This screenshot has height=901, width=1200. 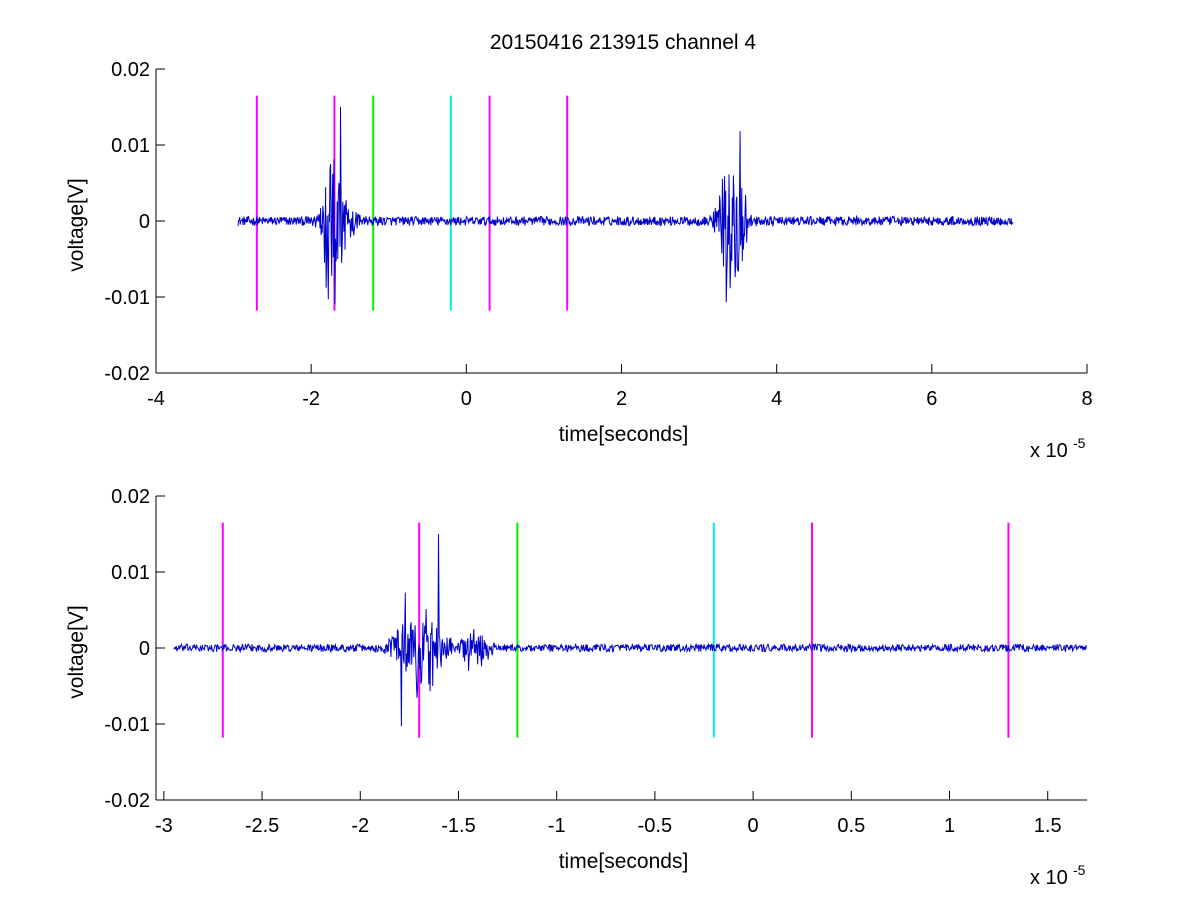 What do you see at coordinates (1049, 878) in the screenshot?
I see `chart2-x-multiplier-label: x 10` at bounding box center [1049, 878].